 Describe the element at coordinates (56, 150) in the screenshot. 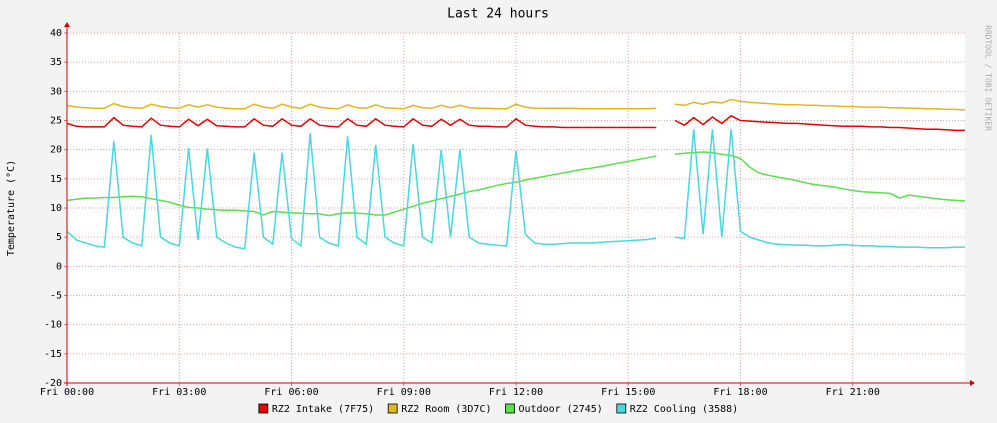

I see `y-tick-label: 20` at that location.